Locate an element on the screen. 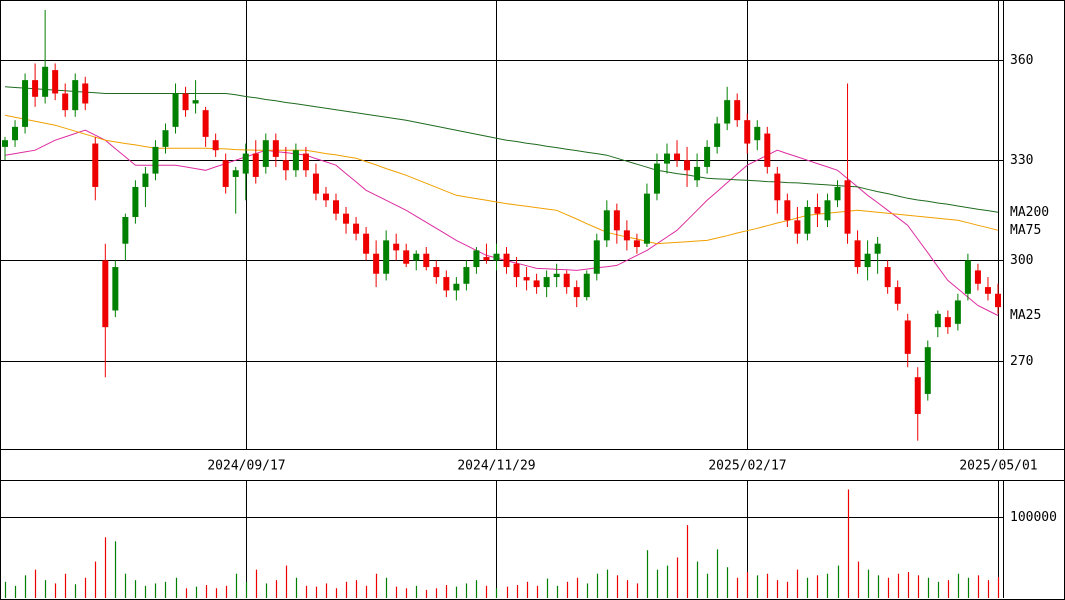 Image resolution: width=1065 pixels, height=600 pixels. x-tick-label: 2024/11/29 is located at coordinates (496, 466).